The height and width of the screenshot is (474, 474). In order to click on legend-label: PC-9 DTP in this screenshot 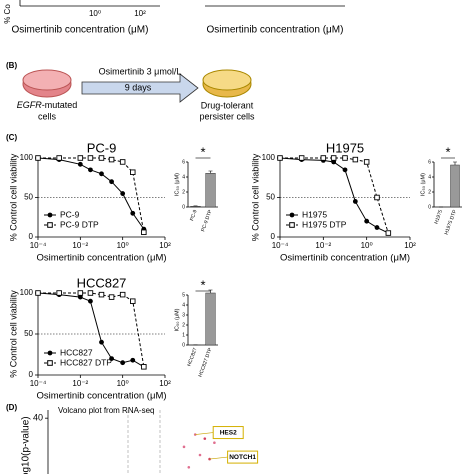, I will do `click(79, 224)`.